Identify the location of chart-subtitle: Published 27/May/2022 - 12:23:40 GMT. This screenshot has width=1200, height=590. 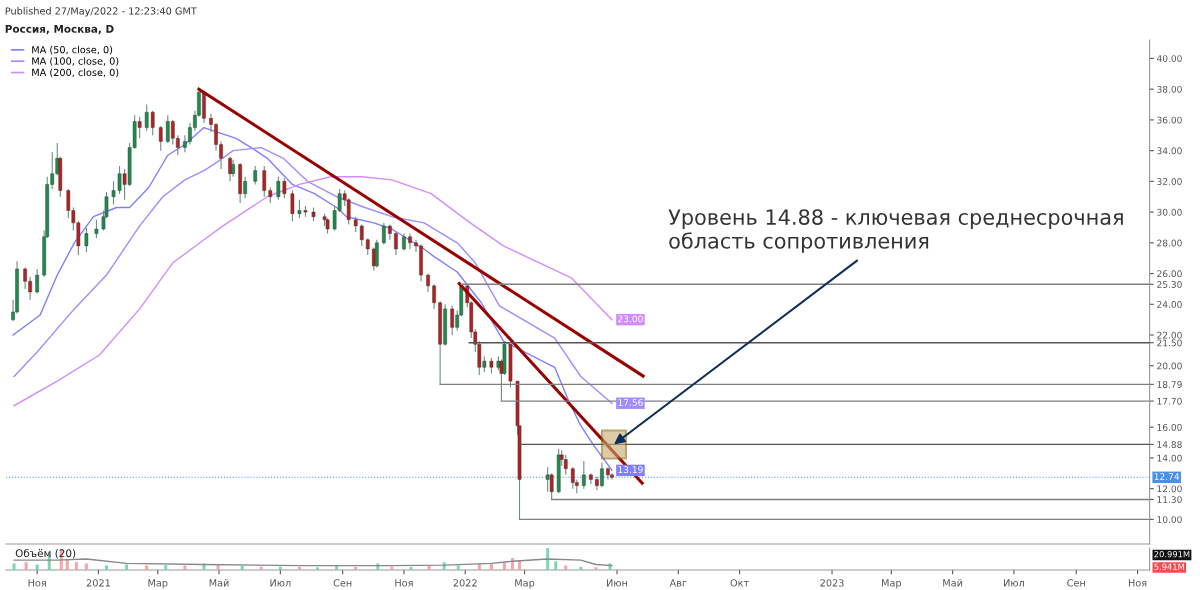
(101, 12).